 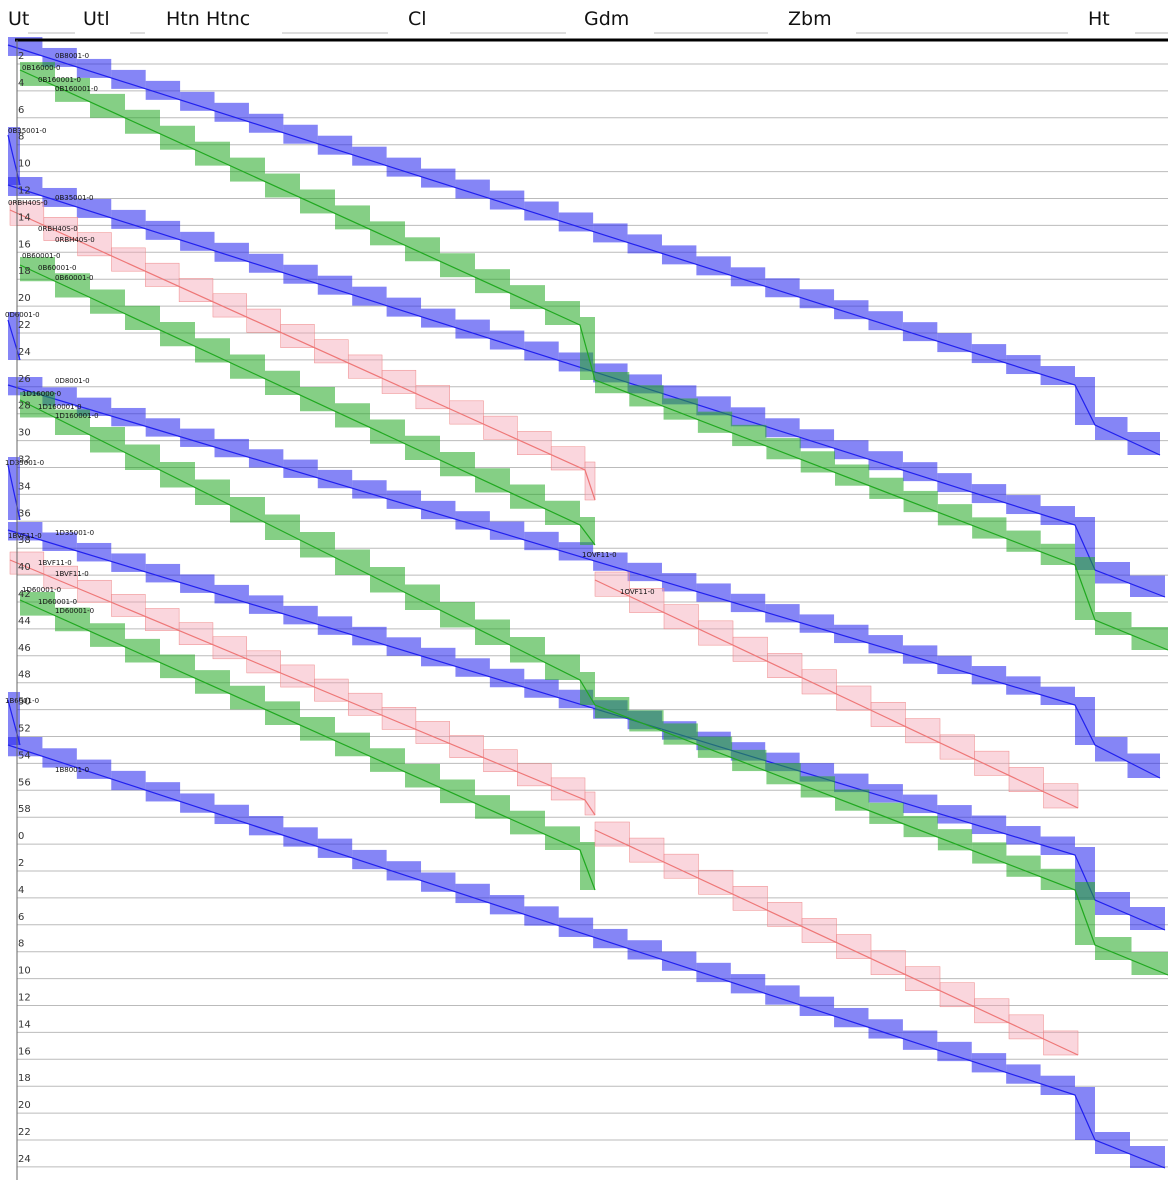 I want to click on train-label: 1BVF11-0, so click(x=25, y=536).